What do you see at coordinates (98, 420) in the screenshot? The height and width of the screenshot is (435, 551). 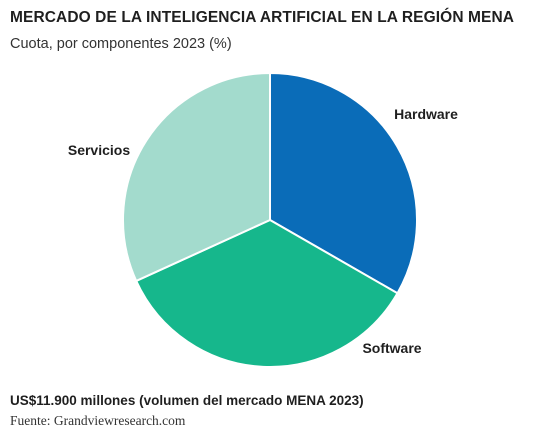 I see `source-note: Fuente: Grandviewresearch.com` at bounding box center [98, 420].